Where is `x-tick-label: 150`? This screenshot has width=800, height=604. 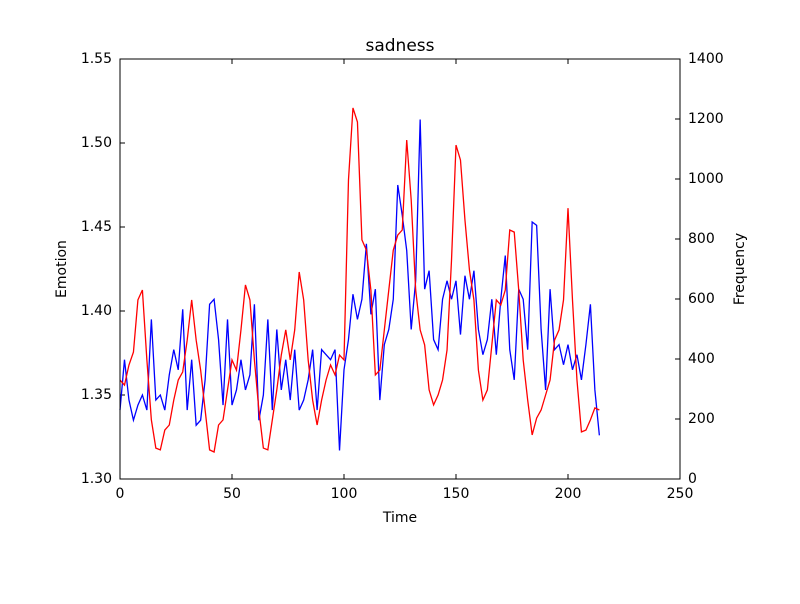
x-tick-label: 150 is located at coordinates (456, 494).